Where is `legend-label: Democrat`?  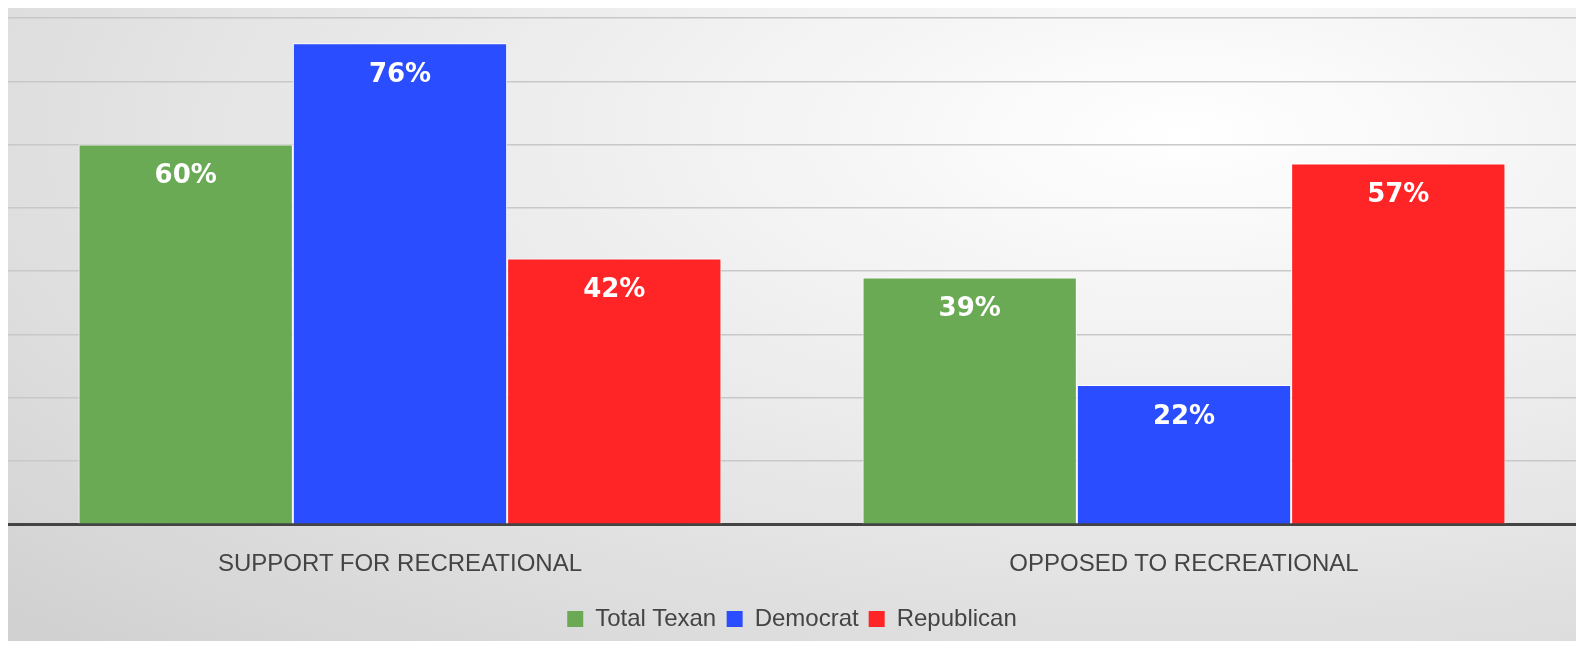
legend-label: Democrat is located at coordinates (807, 617).